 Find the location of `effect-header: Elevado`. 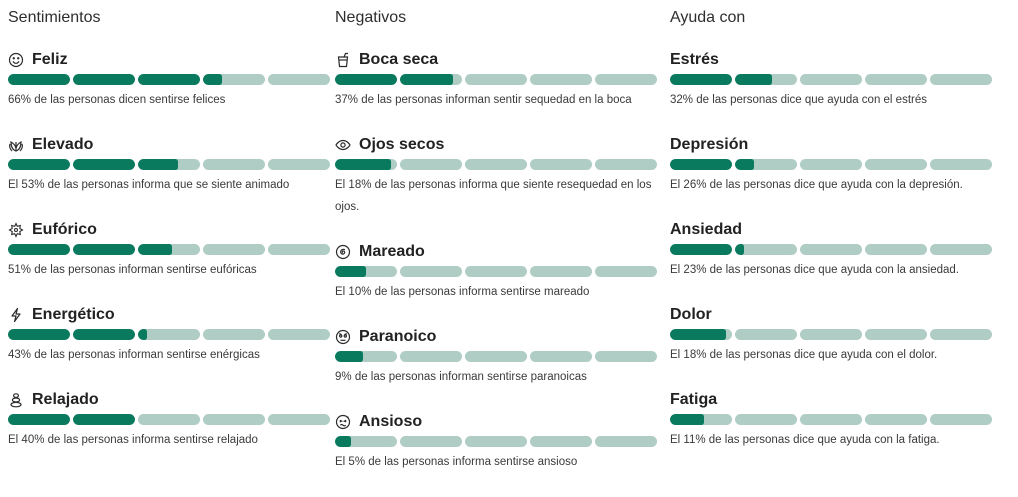

effect-header: Elevado is located at coordinates (171, 145).